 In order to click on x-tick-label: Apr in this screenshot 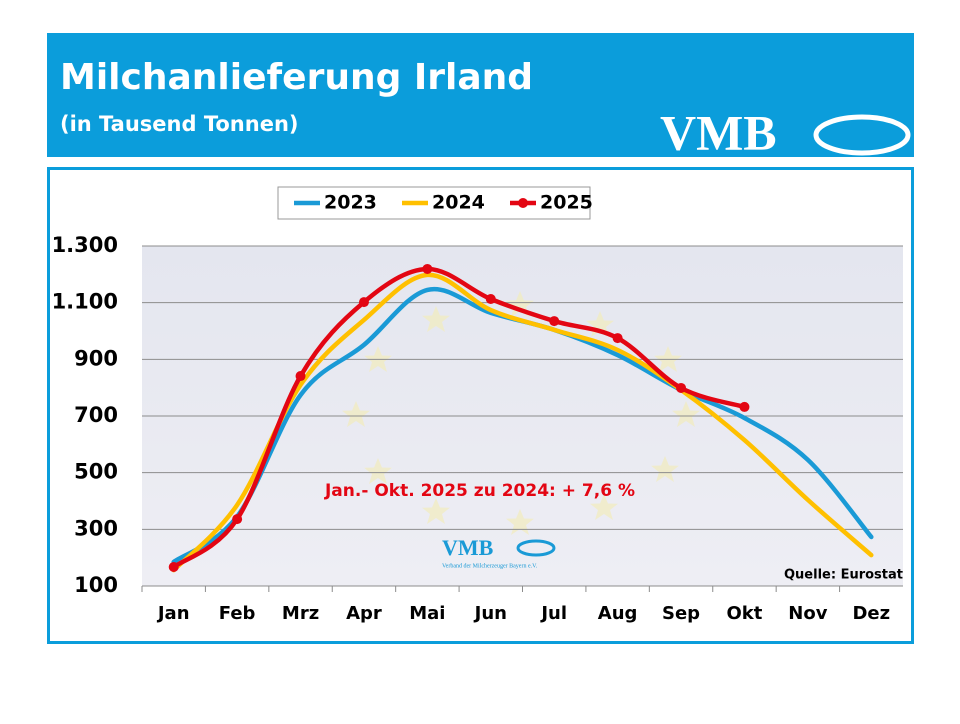, I will do `click(364, 613)`.